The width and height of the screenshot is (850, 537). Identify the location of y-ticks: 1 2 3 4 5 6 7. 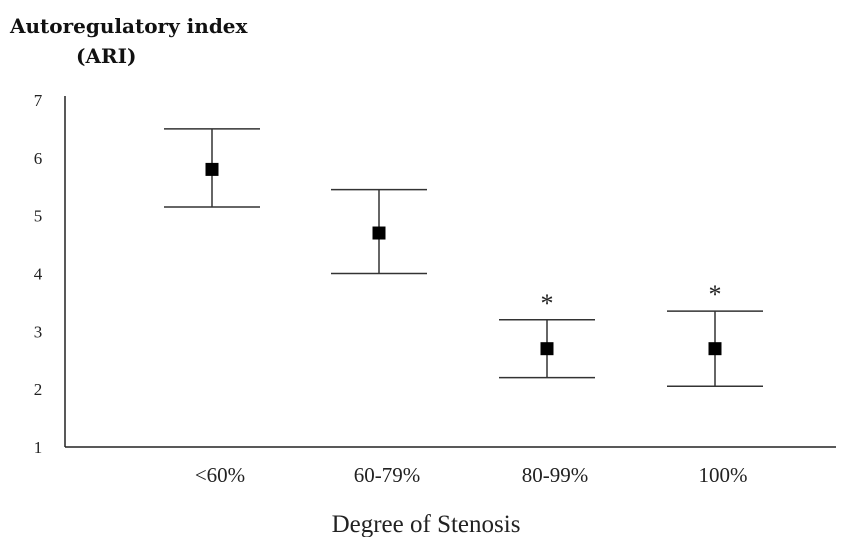
(38, 274).